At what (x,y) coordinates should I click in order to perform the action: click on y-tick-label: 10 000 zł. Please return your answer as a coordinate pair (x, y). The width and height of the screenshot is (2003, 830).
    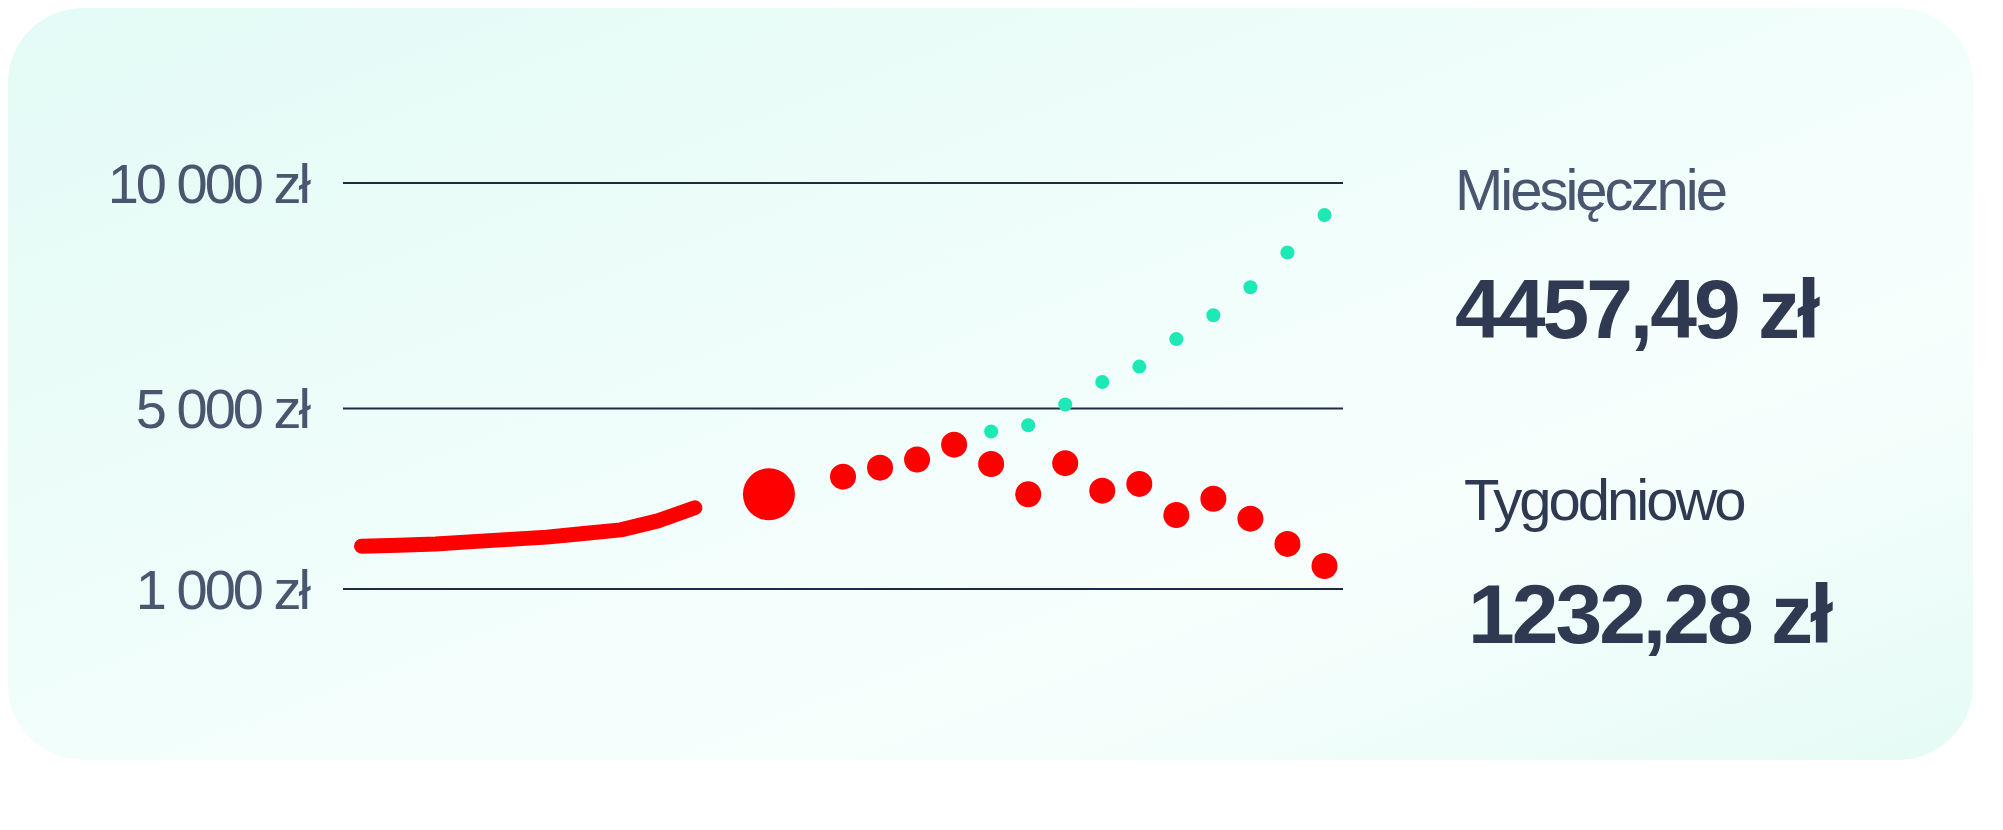
    Looking at the image, I should click on (209, 183).